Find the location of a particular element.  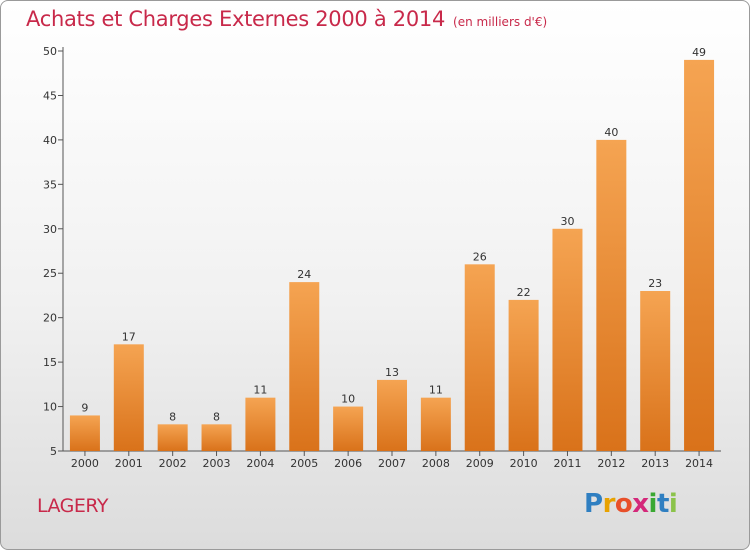

x-tick-label: 2006 is located at coordinates (348, 463).